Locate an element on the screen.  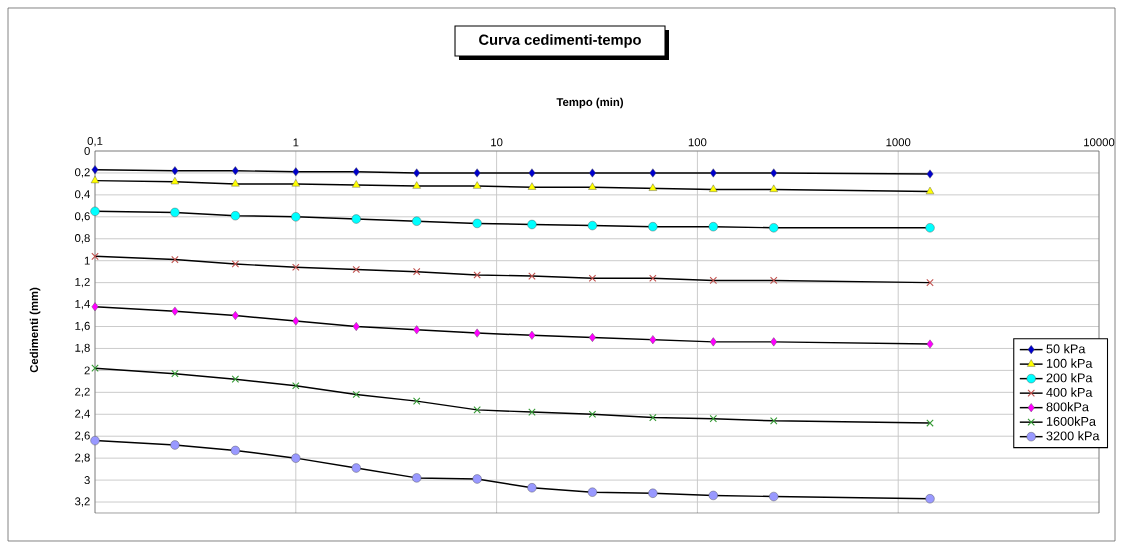
y-tick-label: 3,2 is located at coordinates (82, 502).